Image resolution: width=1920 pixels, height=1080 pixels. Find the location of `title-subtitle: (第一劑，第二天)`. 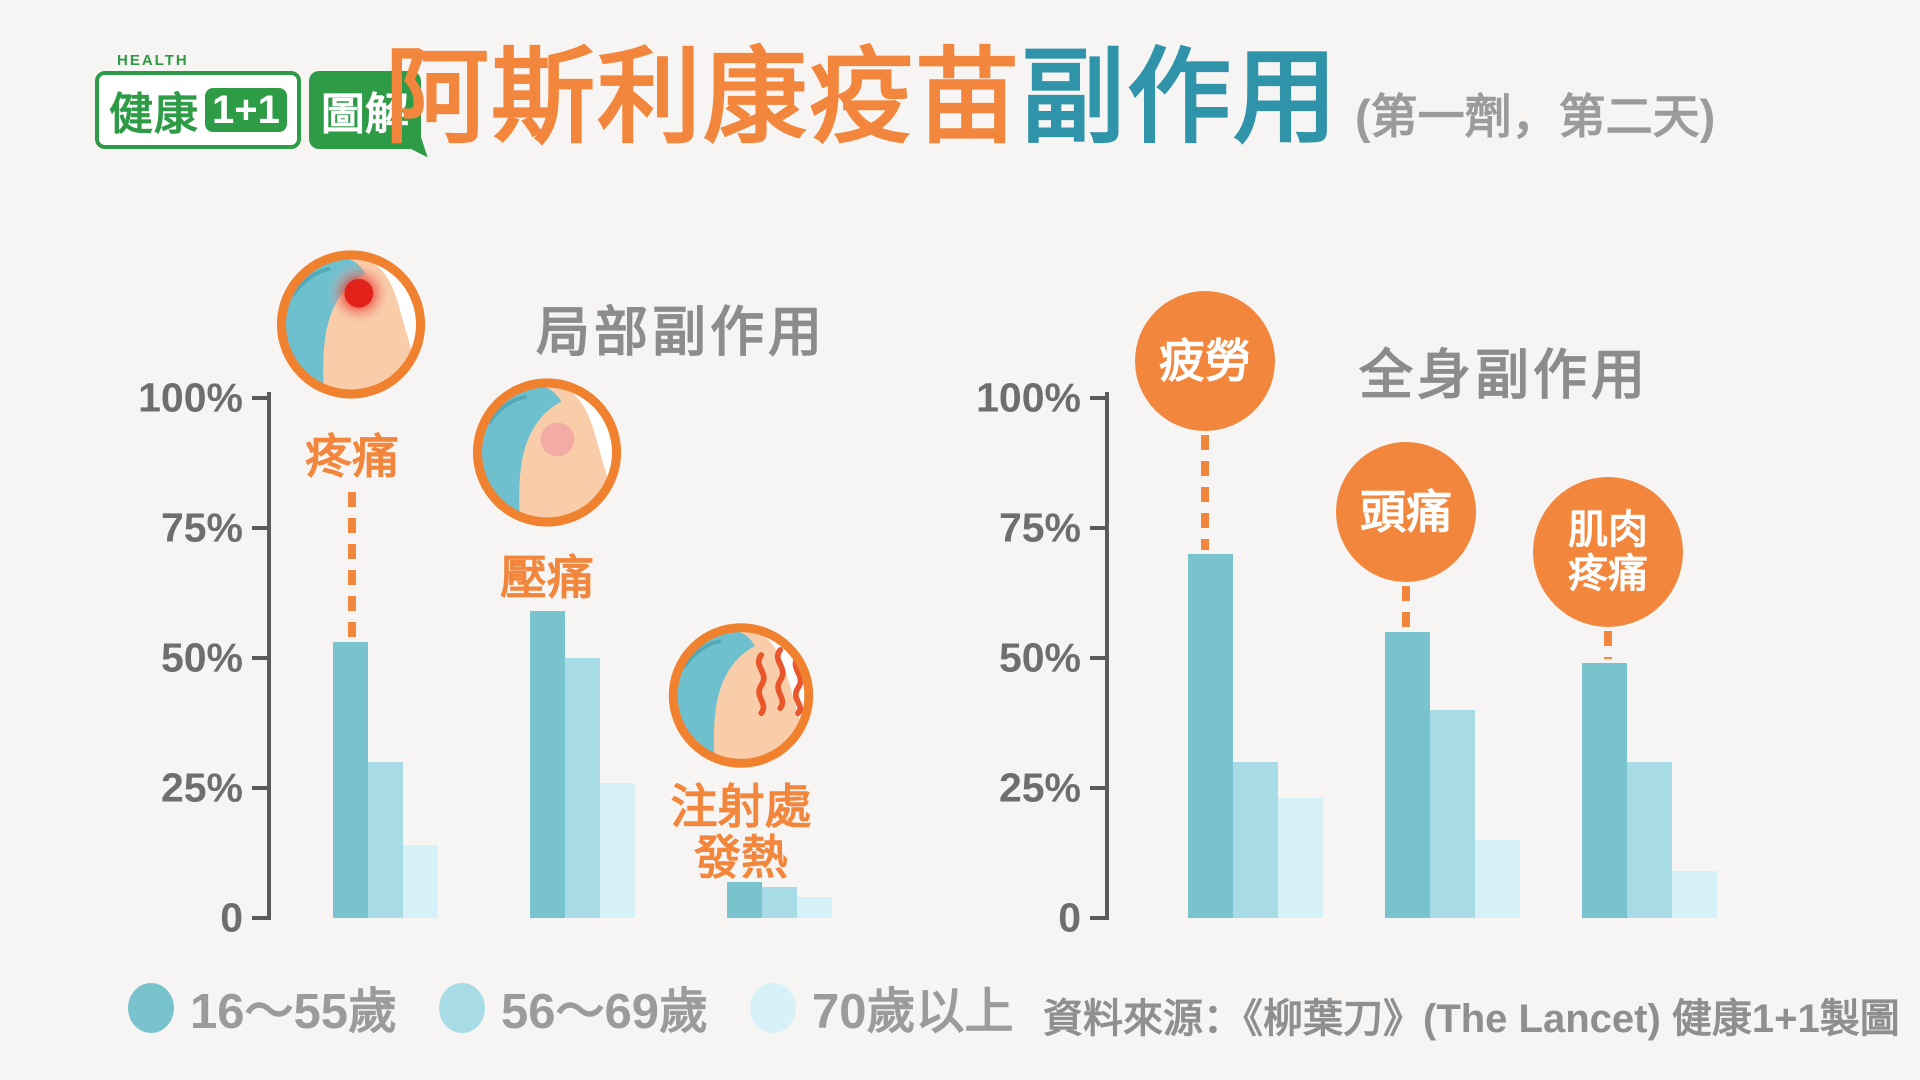

title-subtitle: (第一劑，第二天) is located at coordinates (1535, 116).